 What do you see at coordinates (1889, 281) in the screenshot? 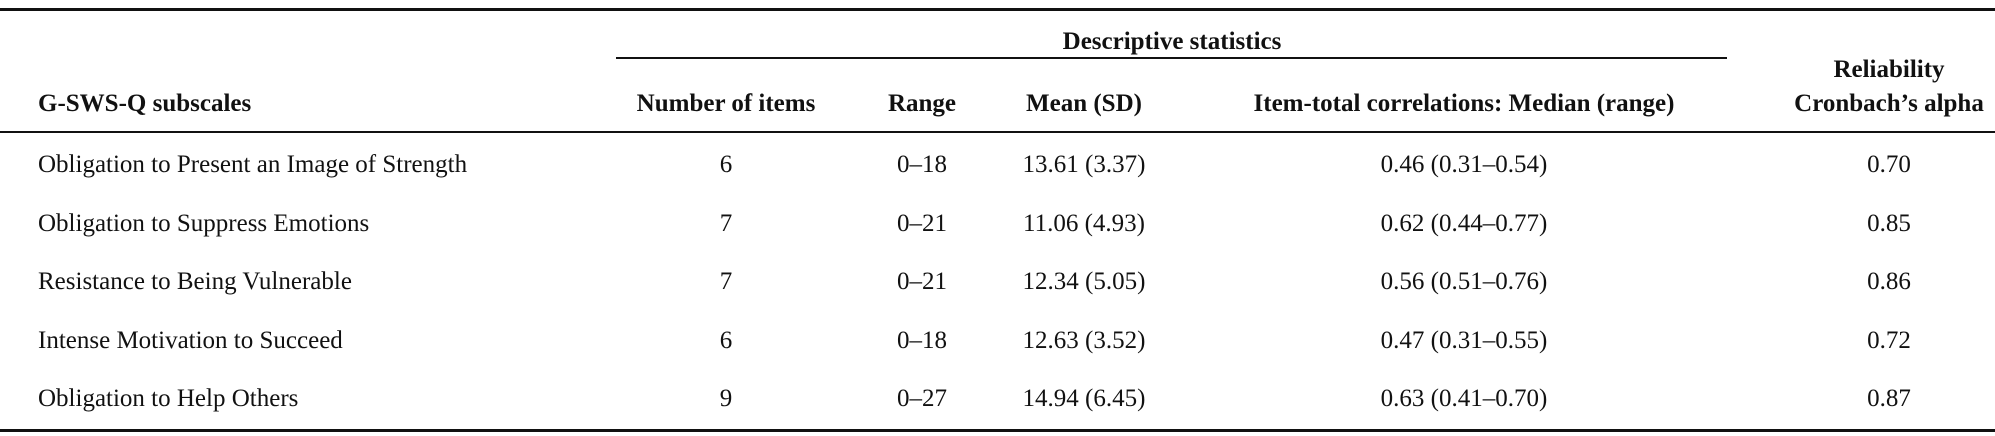
I see `cell: 0.86` at bounding box center [1889, 281].